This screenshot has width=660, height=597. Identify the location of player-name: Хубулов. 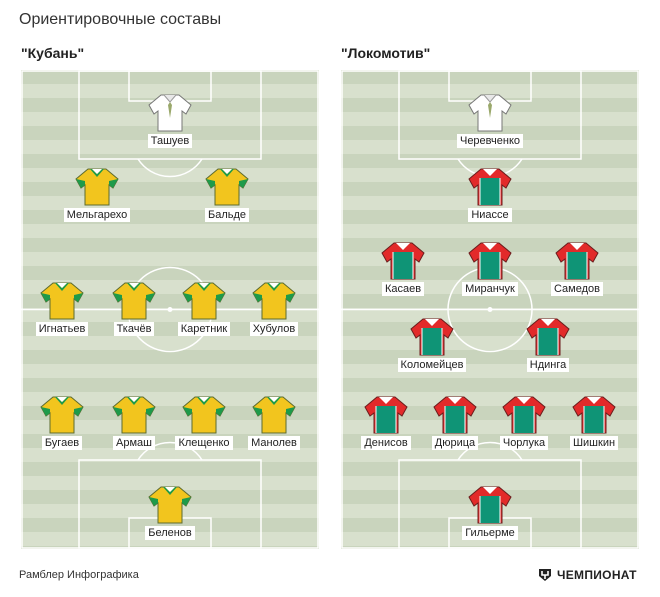
(271, 329).